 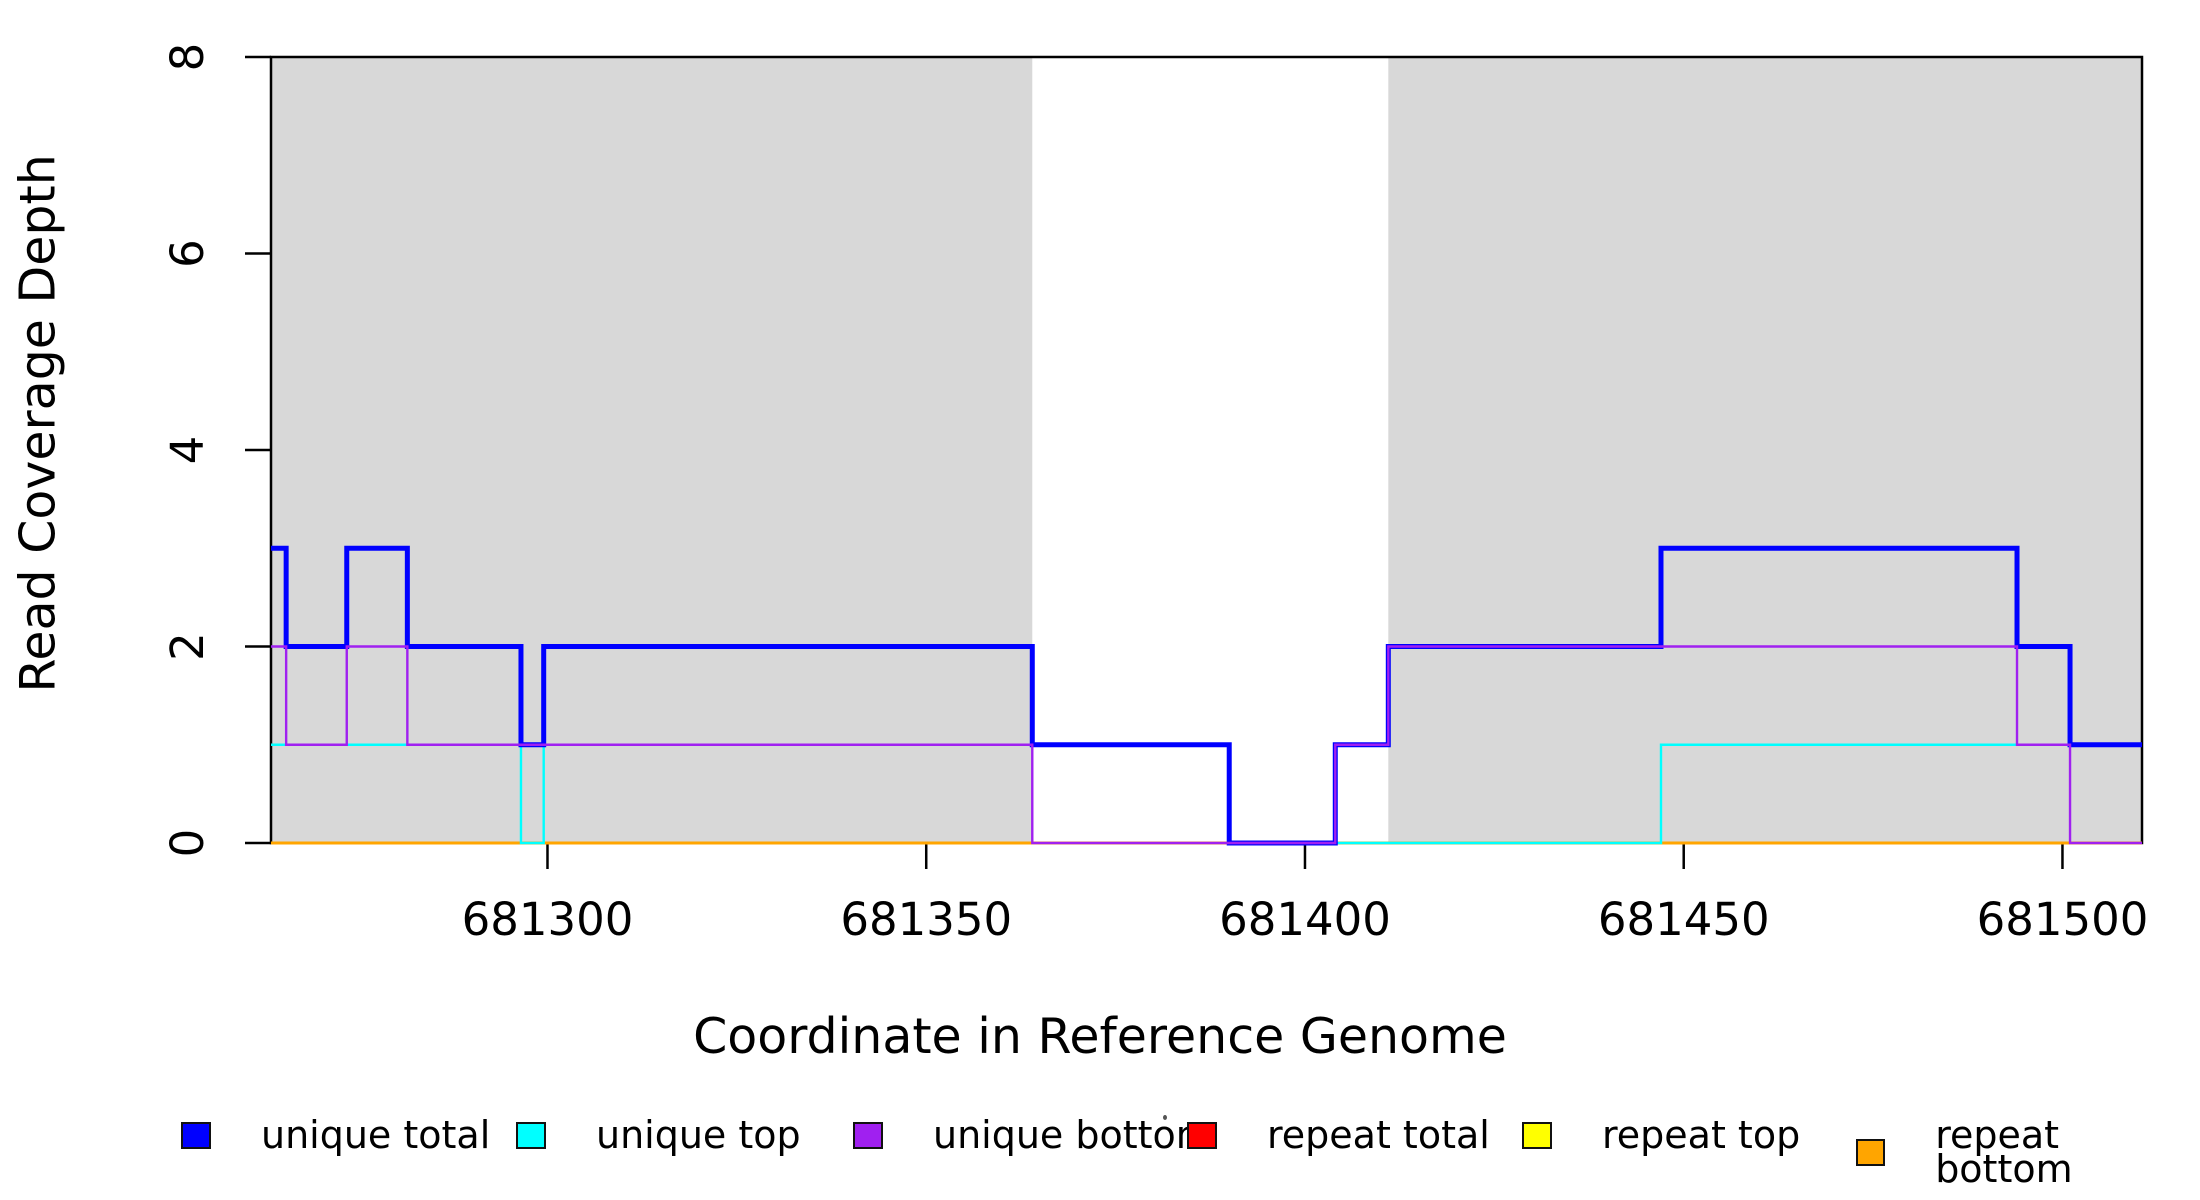 What do you see at coordinates (1073, 1135) in the screenshot?
I see `legend-label: unique bottom` at bounding box center [1073, 1135].